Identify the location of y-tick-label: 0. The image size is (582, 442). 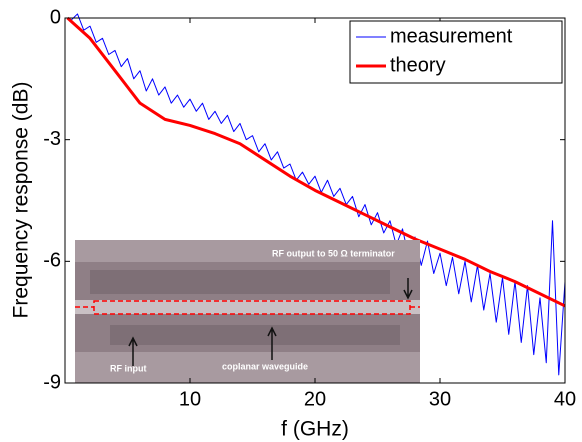
(55, 17).